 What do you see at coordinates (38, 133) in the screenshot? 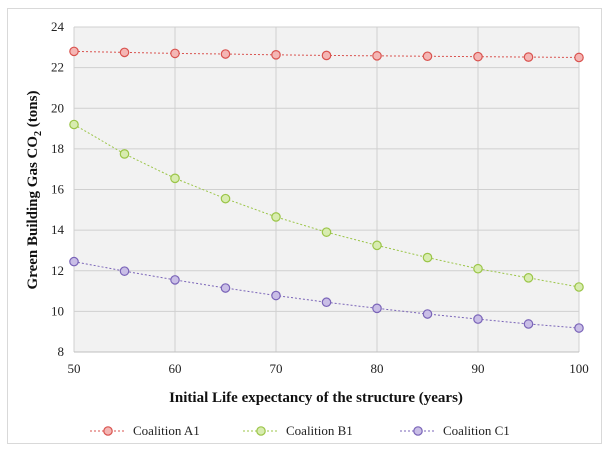
I see `y-axis-title-subscript: 2` at bounding box center [38, 133].